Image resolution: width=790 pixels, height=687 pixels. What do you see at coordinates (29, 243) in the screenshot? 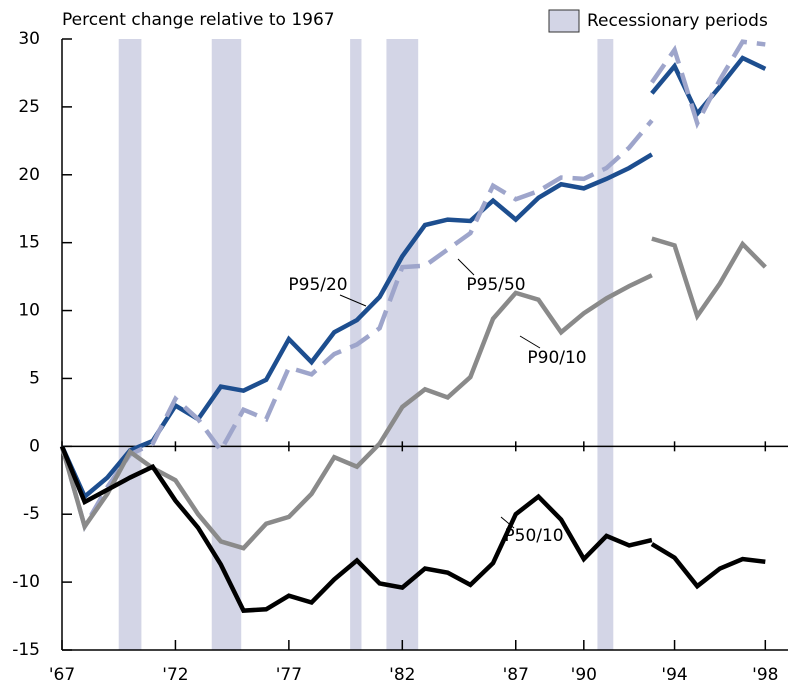
I see `y-tick-label: 15` at bounding box center [29, 243].